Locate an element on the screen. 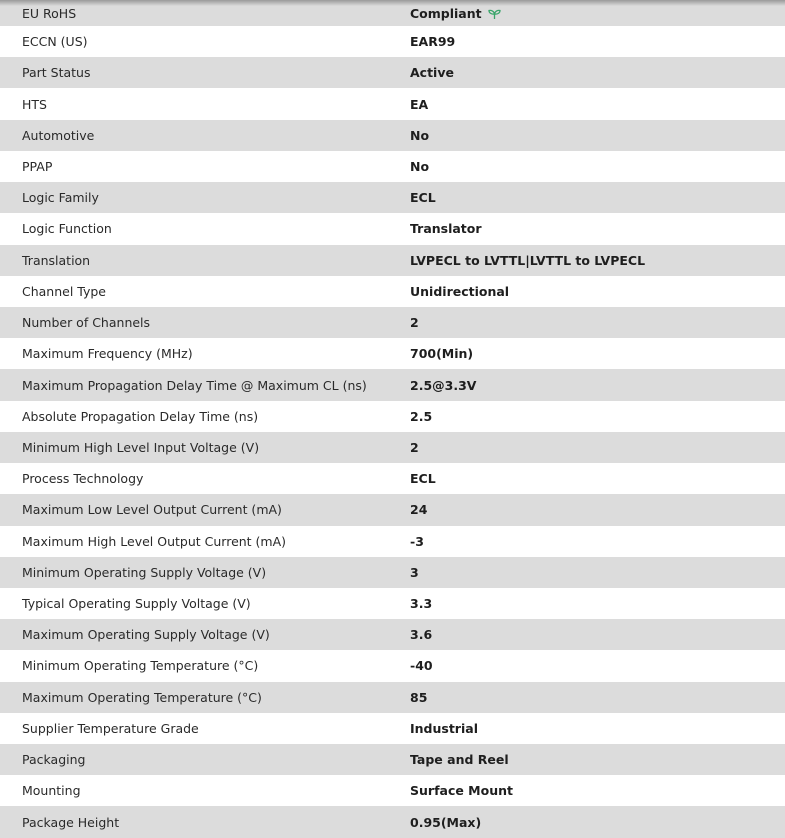 This screenshot has height=838, width=785. spec-row: Maximum Operating Supply Voltage (V) 3.6 is located at coordinates (392, 635).